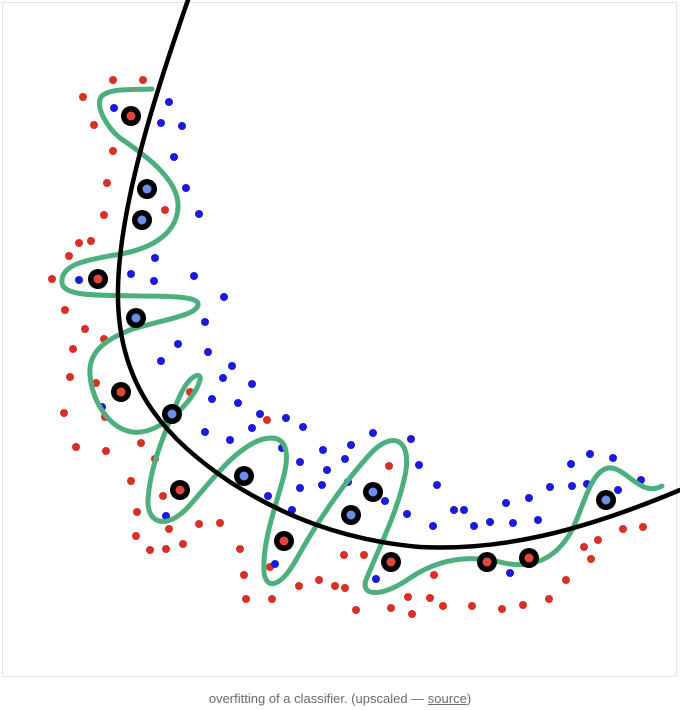 The width and height of the screenshot is (680, 710). What do you see at coordinates (447, 698) in the screenshot?
I see `source-link: source` at bounding box center [447, 698].